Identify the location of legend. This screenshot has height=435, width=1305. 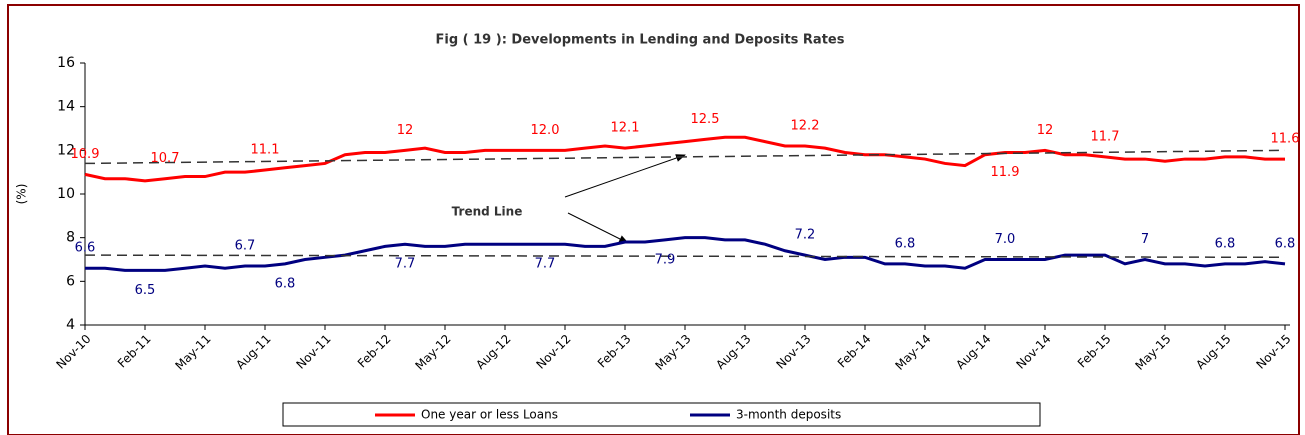
(661, 414).